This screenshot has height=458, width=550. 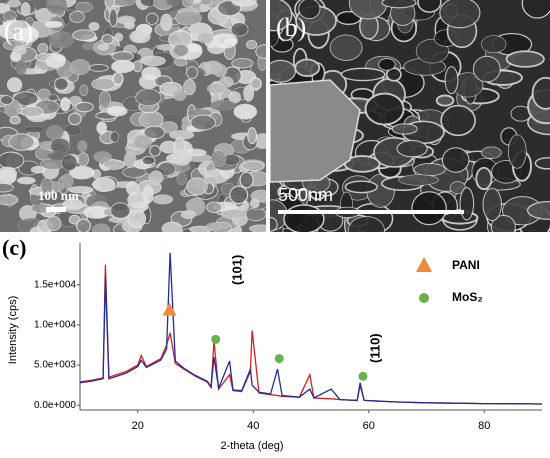 I want to click on scale-bar, so click(x=371, y=212).